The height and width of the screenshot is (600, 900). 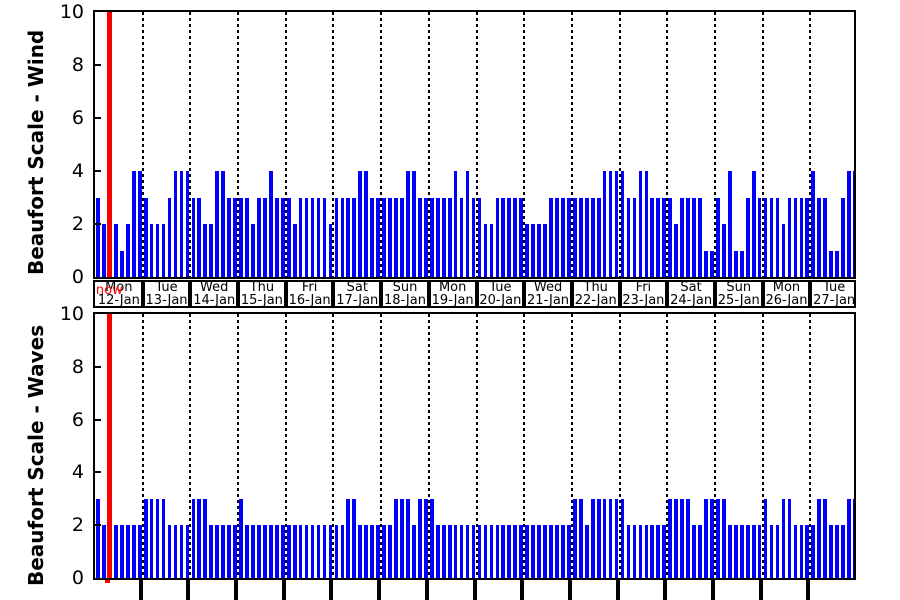 What do you see at coordinates (644, 294) in the screenshot?
I see `day-label-cell: Fri 23-Jan` at bounding box center [644, 294].